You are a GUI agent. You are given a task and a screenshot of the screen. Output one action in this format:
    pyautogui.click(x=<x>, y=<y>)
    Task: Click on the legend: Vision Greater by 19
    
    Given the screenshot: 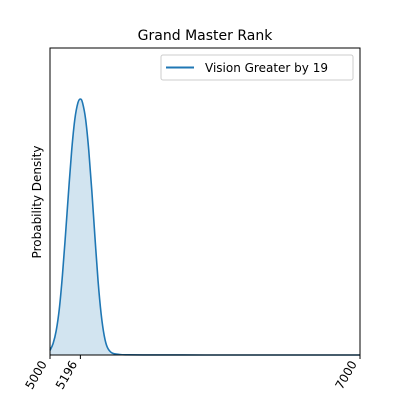 What is the action you would take?
    pyautogui.click(x=257, y=67)
    